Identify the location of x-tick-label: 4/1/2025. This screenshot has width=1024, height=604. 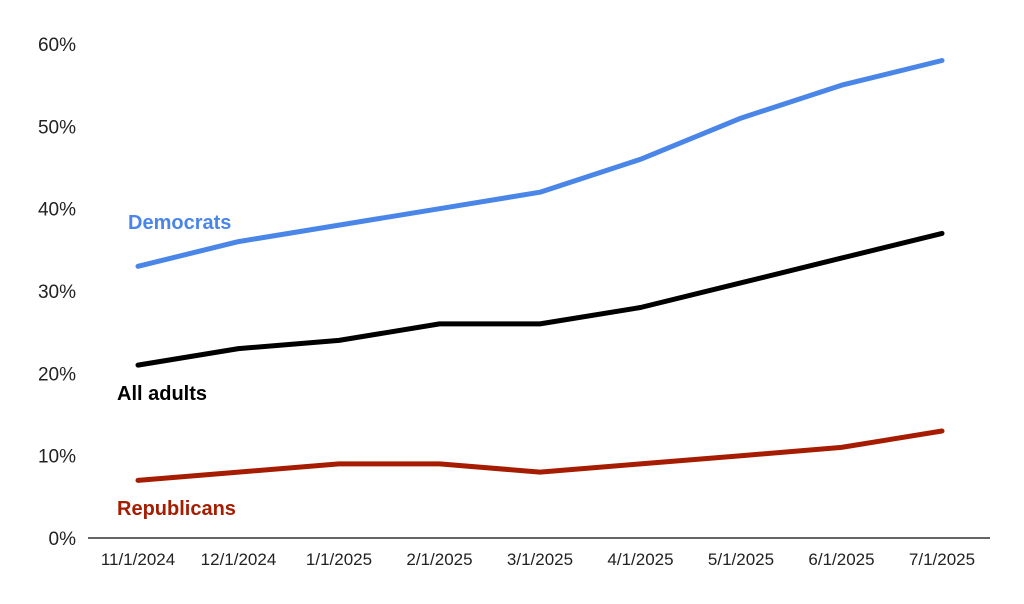
(640, 559).